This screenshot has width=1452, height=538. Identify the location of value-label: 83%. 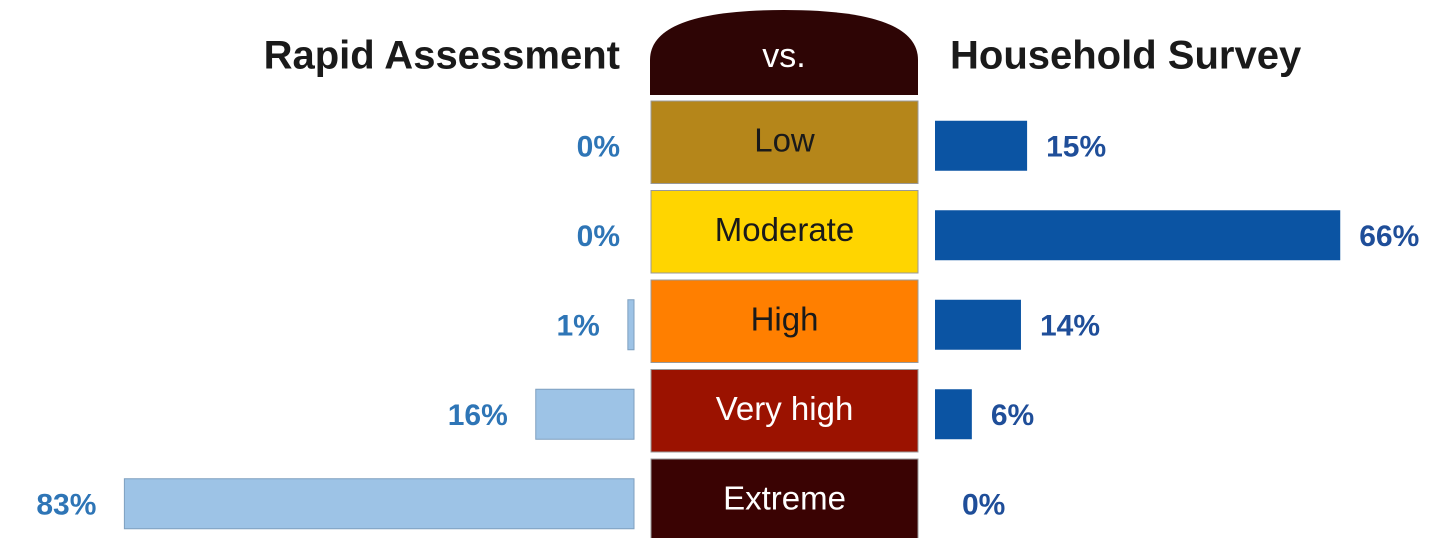
(66, 505).